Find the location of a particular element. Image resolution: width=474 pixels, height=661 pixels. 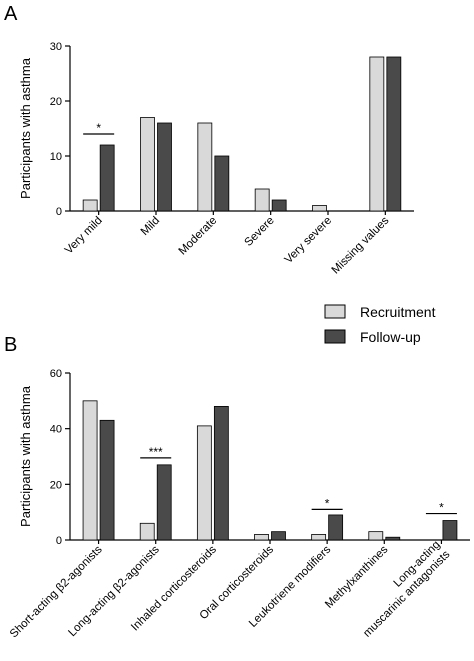

x-category-label-line: Mild is located at coordinates (150, 226).